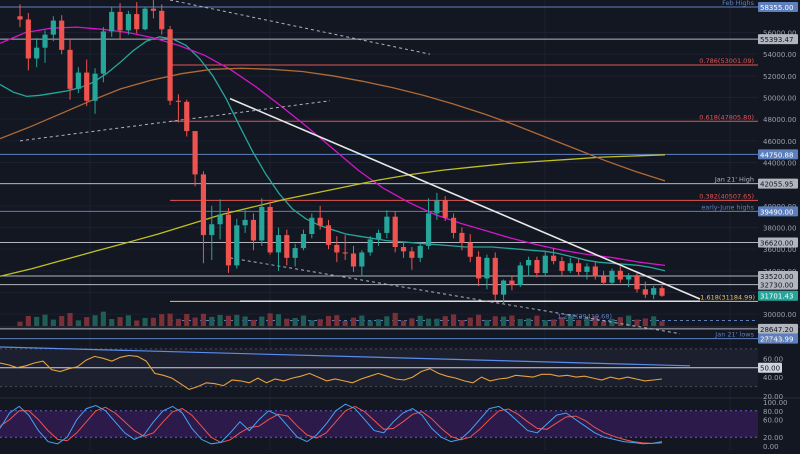 The height and width of the screenshot is (454, 800). I want to click on level-note: Jan 21' lows, so click(734, 335).